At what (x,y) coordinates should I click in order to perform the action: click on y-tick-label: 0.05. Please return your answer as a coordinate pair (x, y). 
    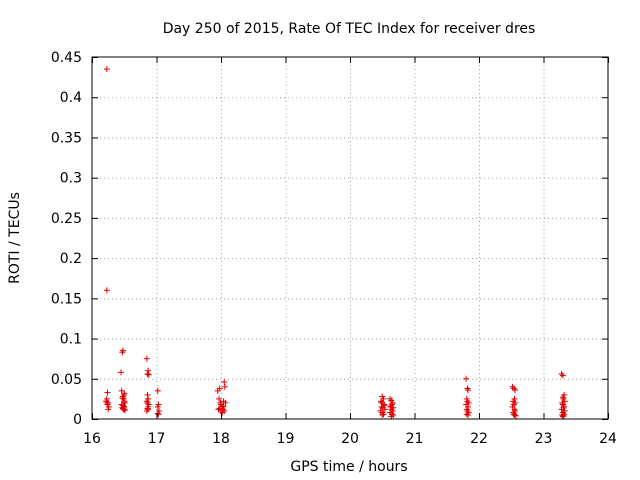
    Looking at the image, I should click on (66, 380).